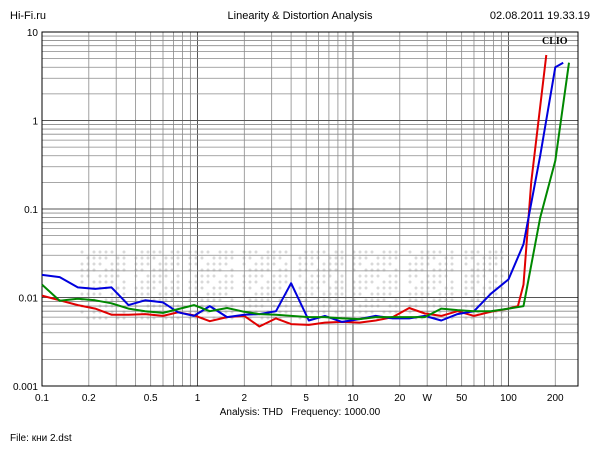 The height and width of the screenshot is (450, 600). I want to click on y-tick-label: 0.1, so click(31, 210).